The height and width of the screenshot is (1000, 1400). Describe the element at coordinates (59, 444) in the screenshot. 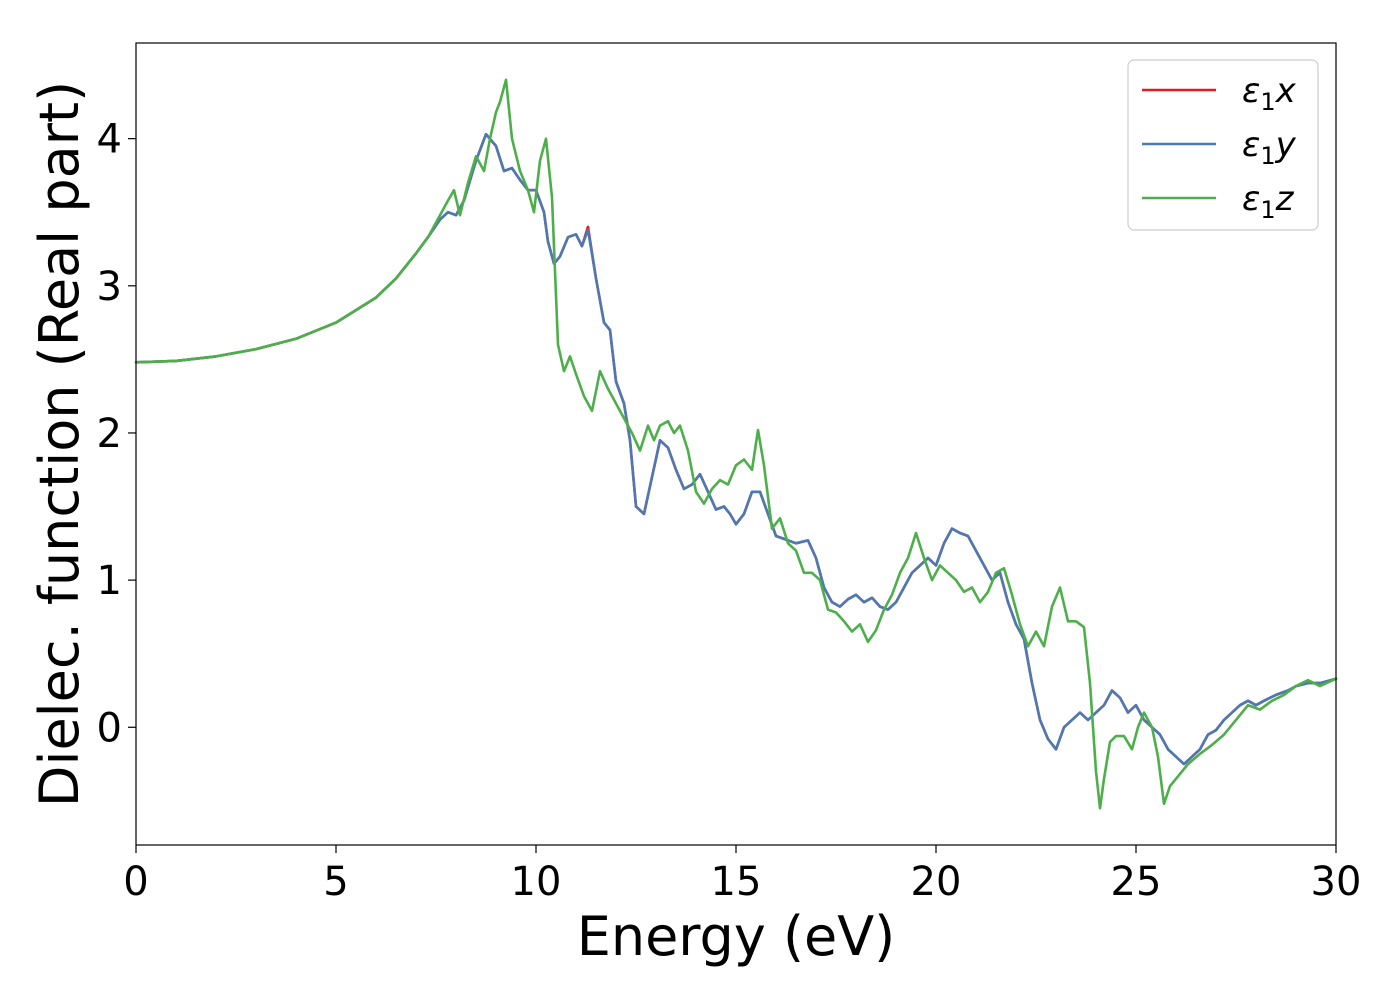

I see `y-axis-title: Dielec. function (Real part)` at that location.